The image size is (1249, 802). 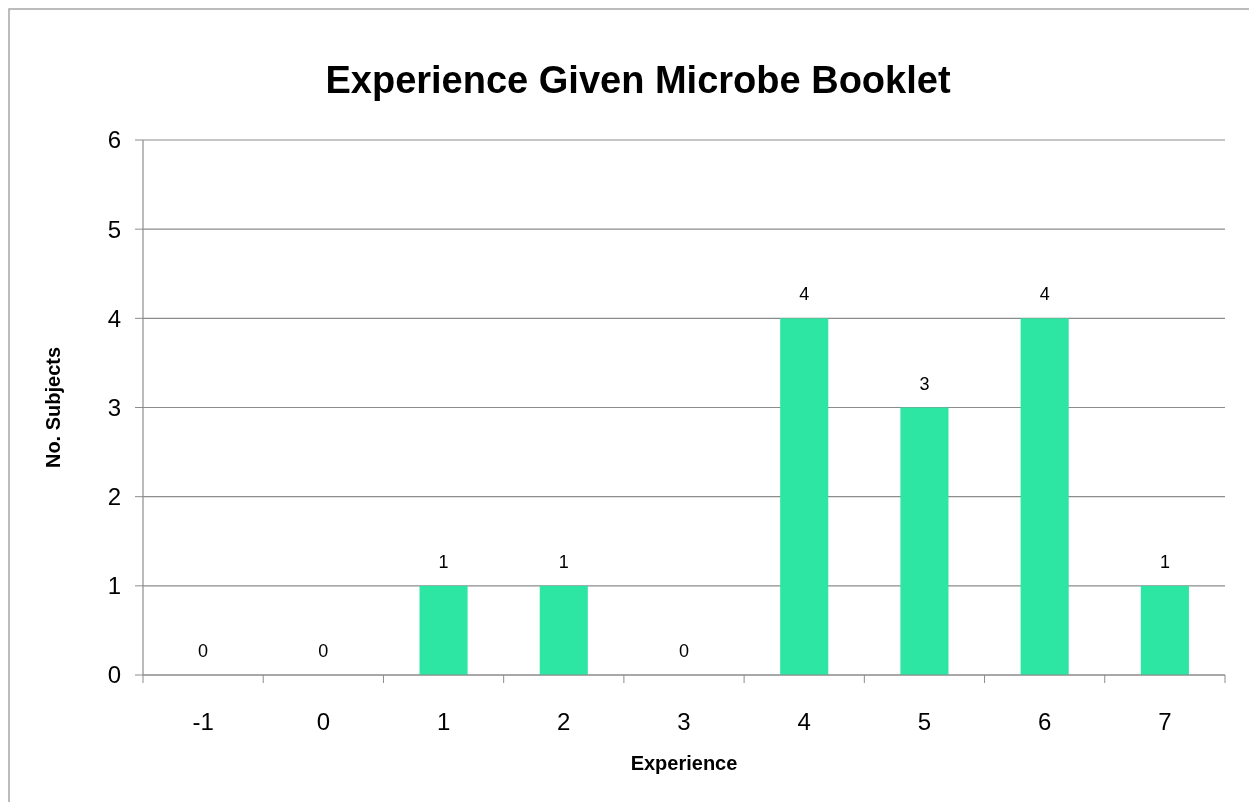 What do you see at coordinates (114, 140) in the screenshot?
I see `y-tick-label: 6` at bounding box center [114, 140].